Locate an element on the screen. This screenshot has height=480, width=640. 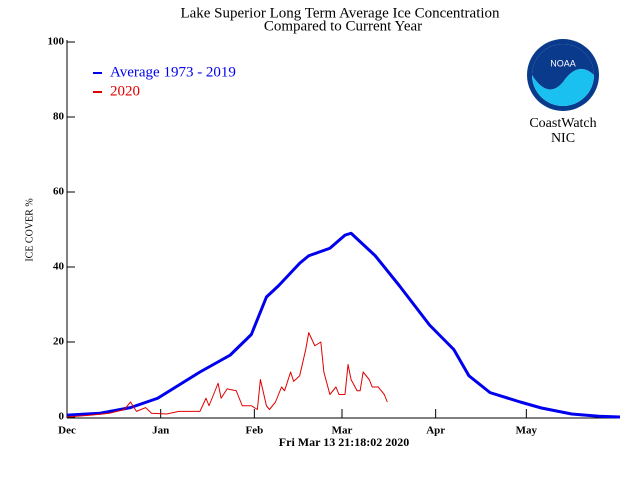
y-tick-label: 20 is located at coordinates (59, 342).